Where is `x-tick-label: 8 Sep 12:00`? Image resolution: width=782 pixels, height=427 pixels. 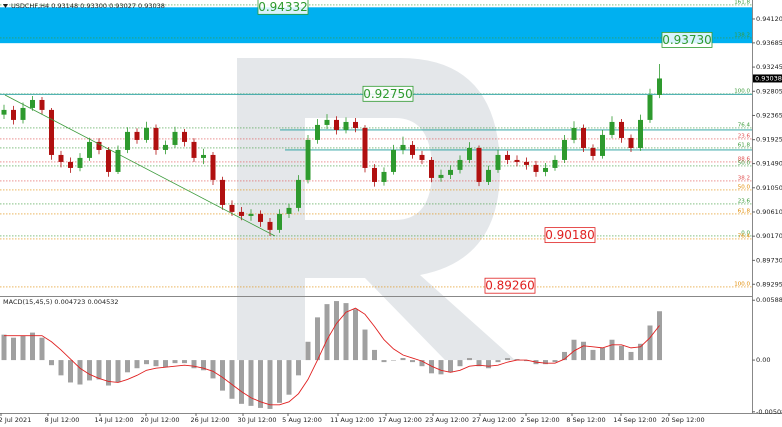 x-tick-label: 8 Sep 12:00 is located at coordinates (585, 420).